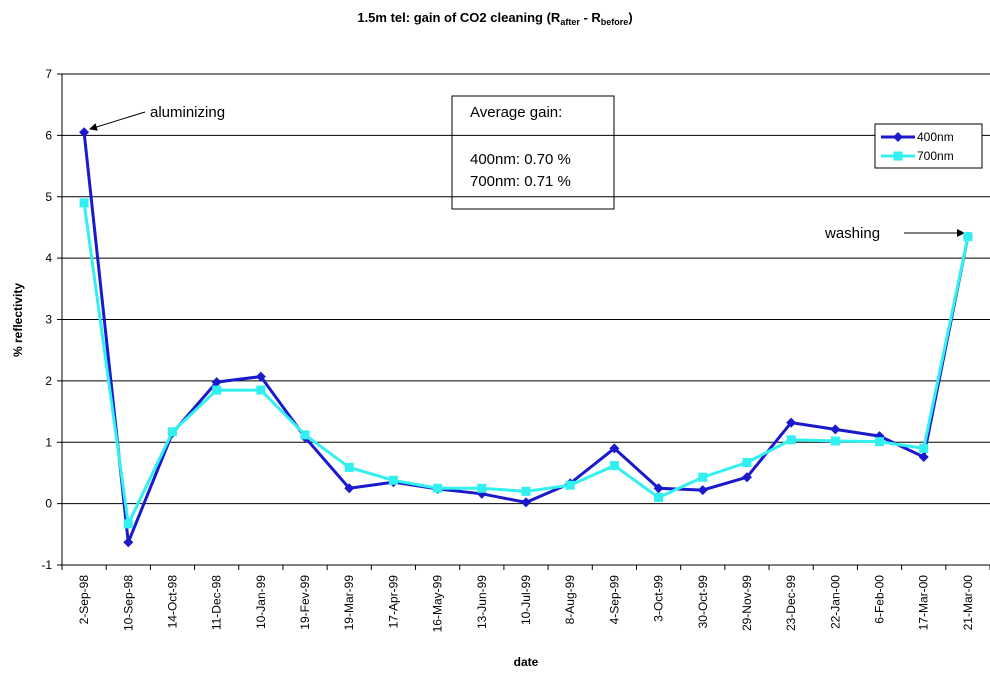  What do you see at coordinates (570, 22) in the screenshot?
I see `title-sub: after` at bounding box center [570, 22].